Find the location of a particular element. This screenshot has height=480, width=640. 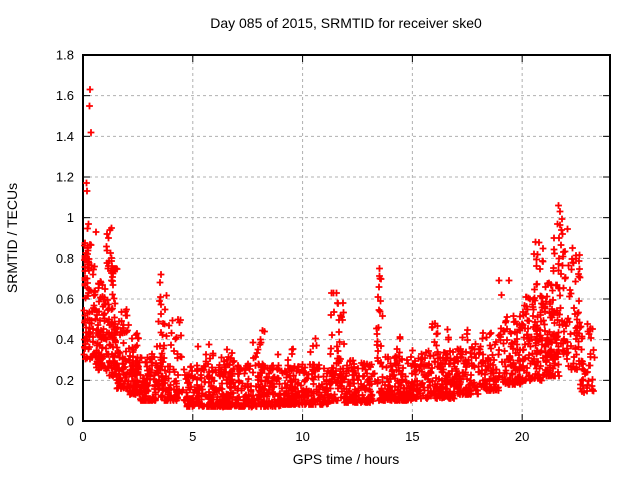

y-axis-title: SRMTID / TECUs is located at coordinates (12, 238).